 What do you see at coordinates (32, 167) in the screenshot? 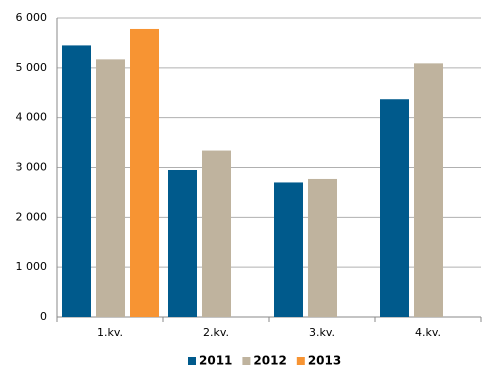
I see `y-tick-label: 3 000` at bounding box center [32, 167].